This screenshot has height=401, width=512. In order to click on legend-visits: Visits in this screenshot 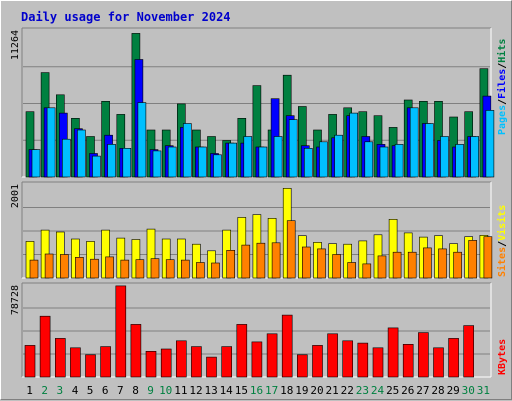, I will do `click(502, 223)`.